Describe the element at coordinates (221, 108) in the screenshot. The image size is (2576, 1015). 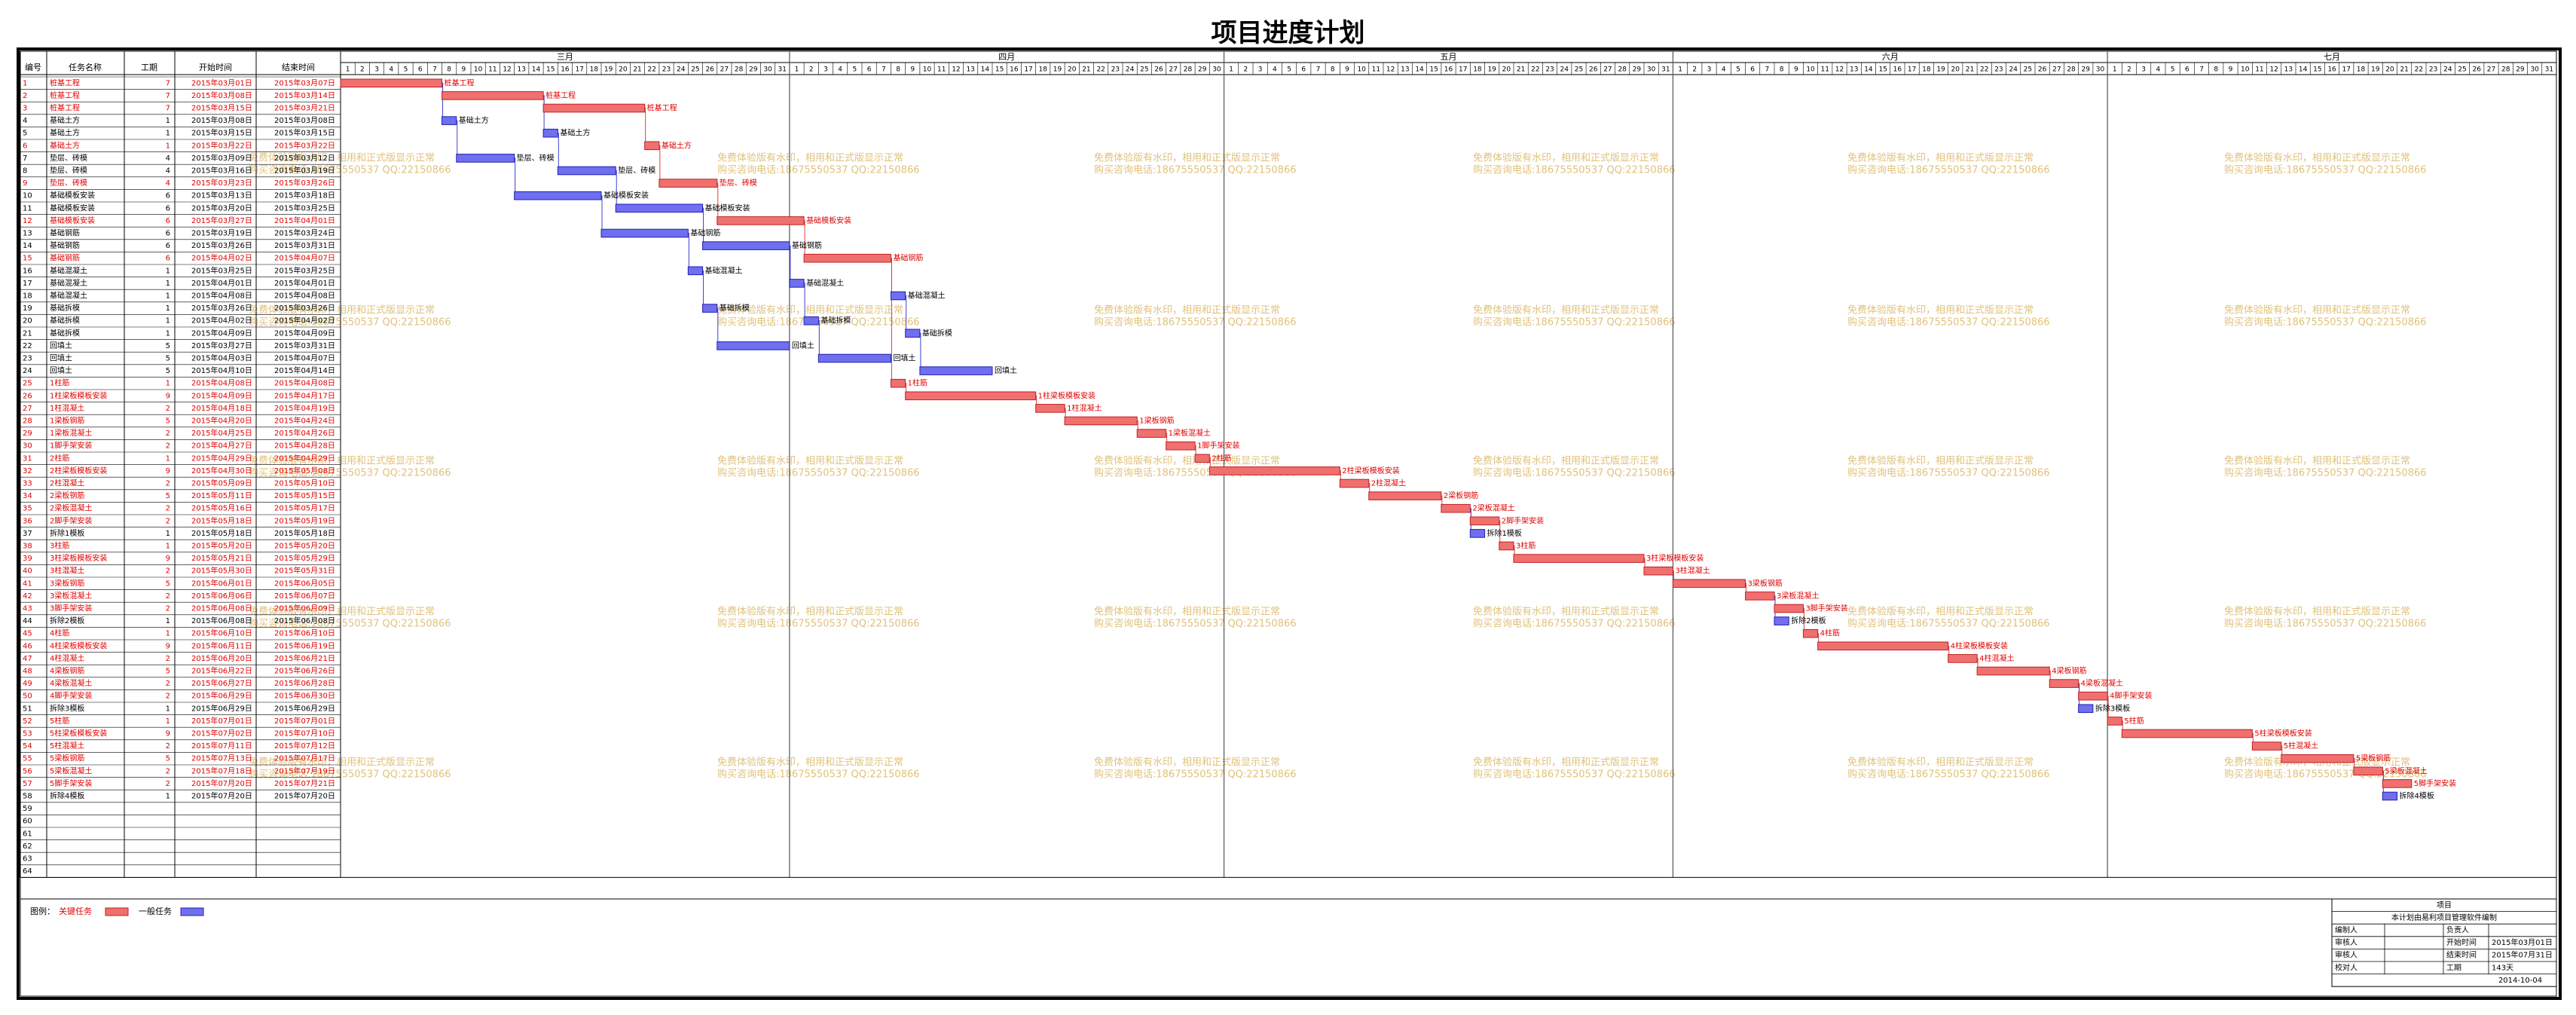
I see `task-row-start: 2015年03月15日` at that location.